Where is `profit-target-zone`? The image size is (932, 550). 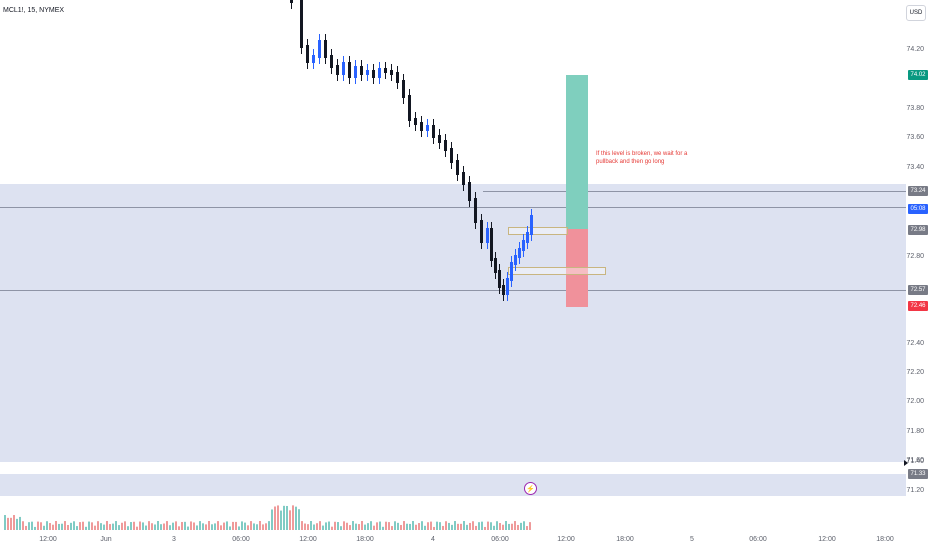
profit-target-zone is located at coordinates (577, 152).